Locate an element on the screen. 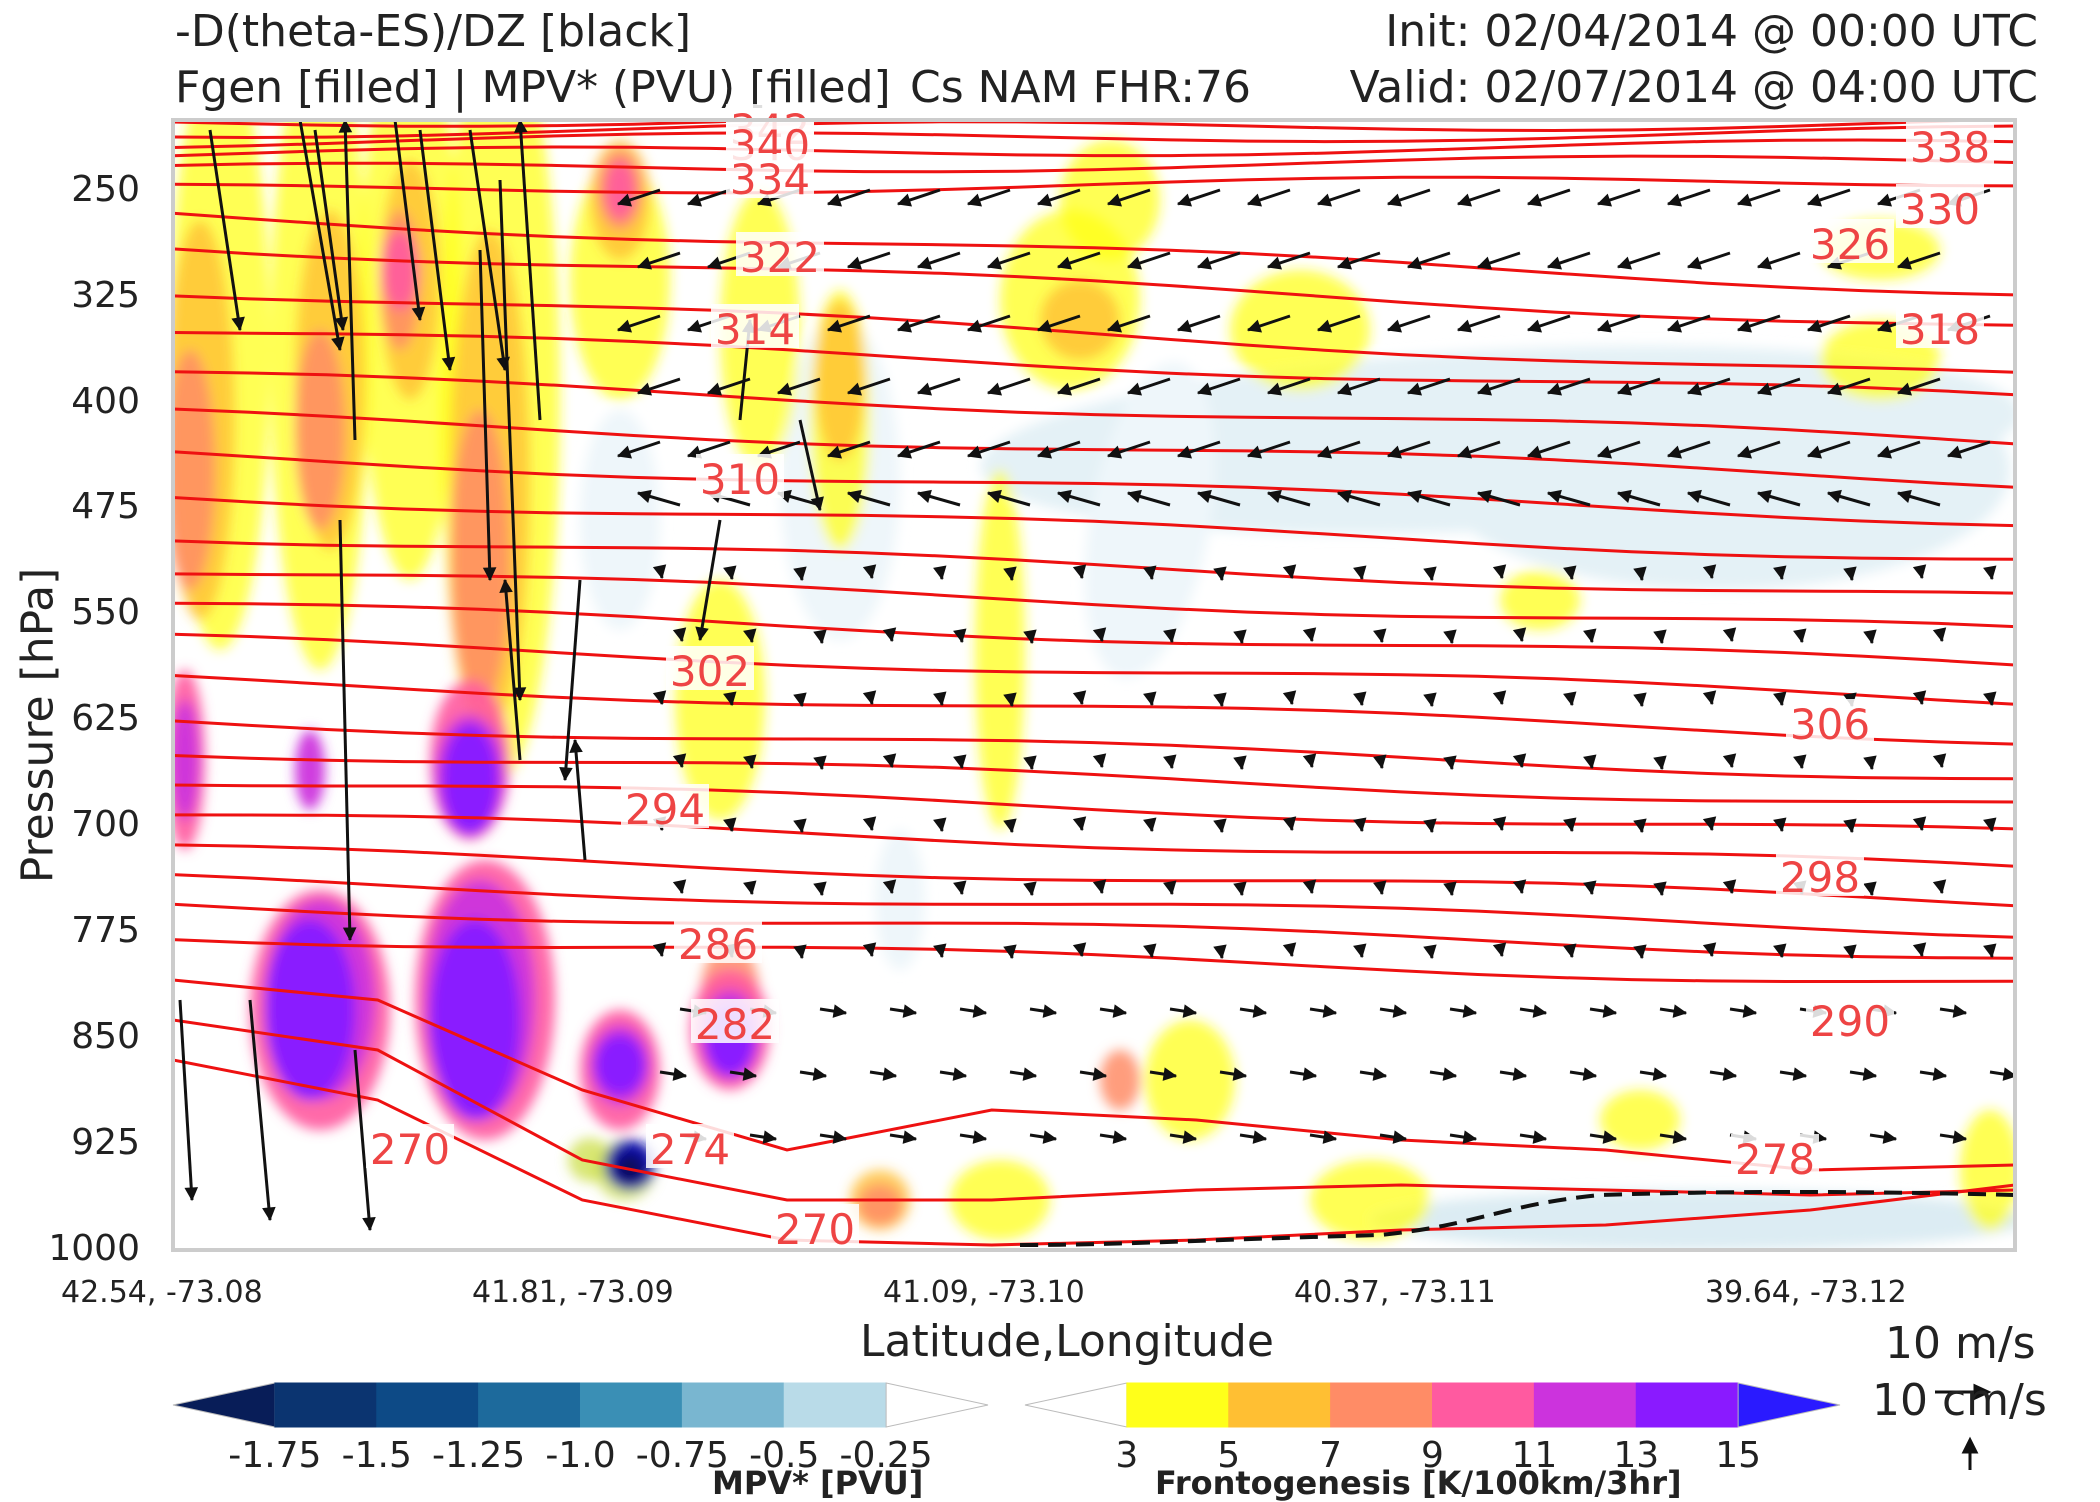 Image resolution: width=2100 pixels, height=1502 pixels. x-tick-label: 39.64, -73.12 is located at coordinates (1806, 1292).